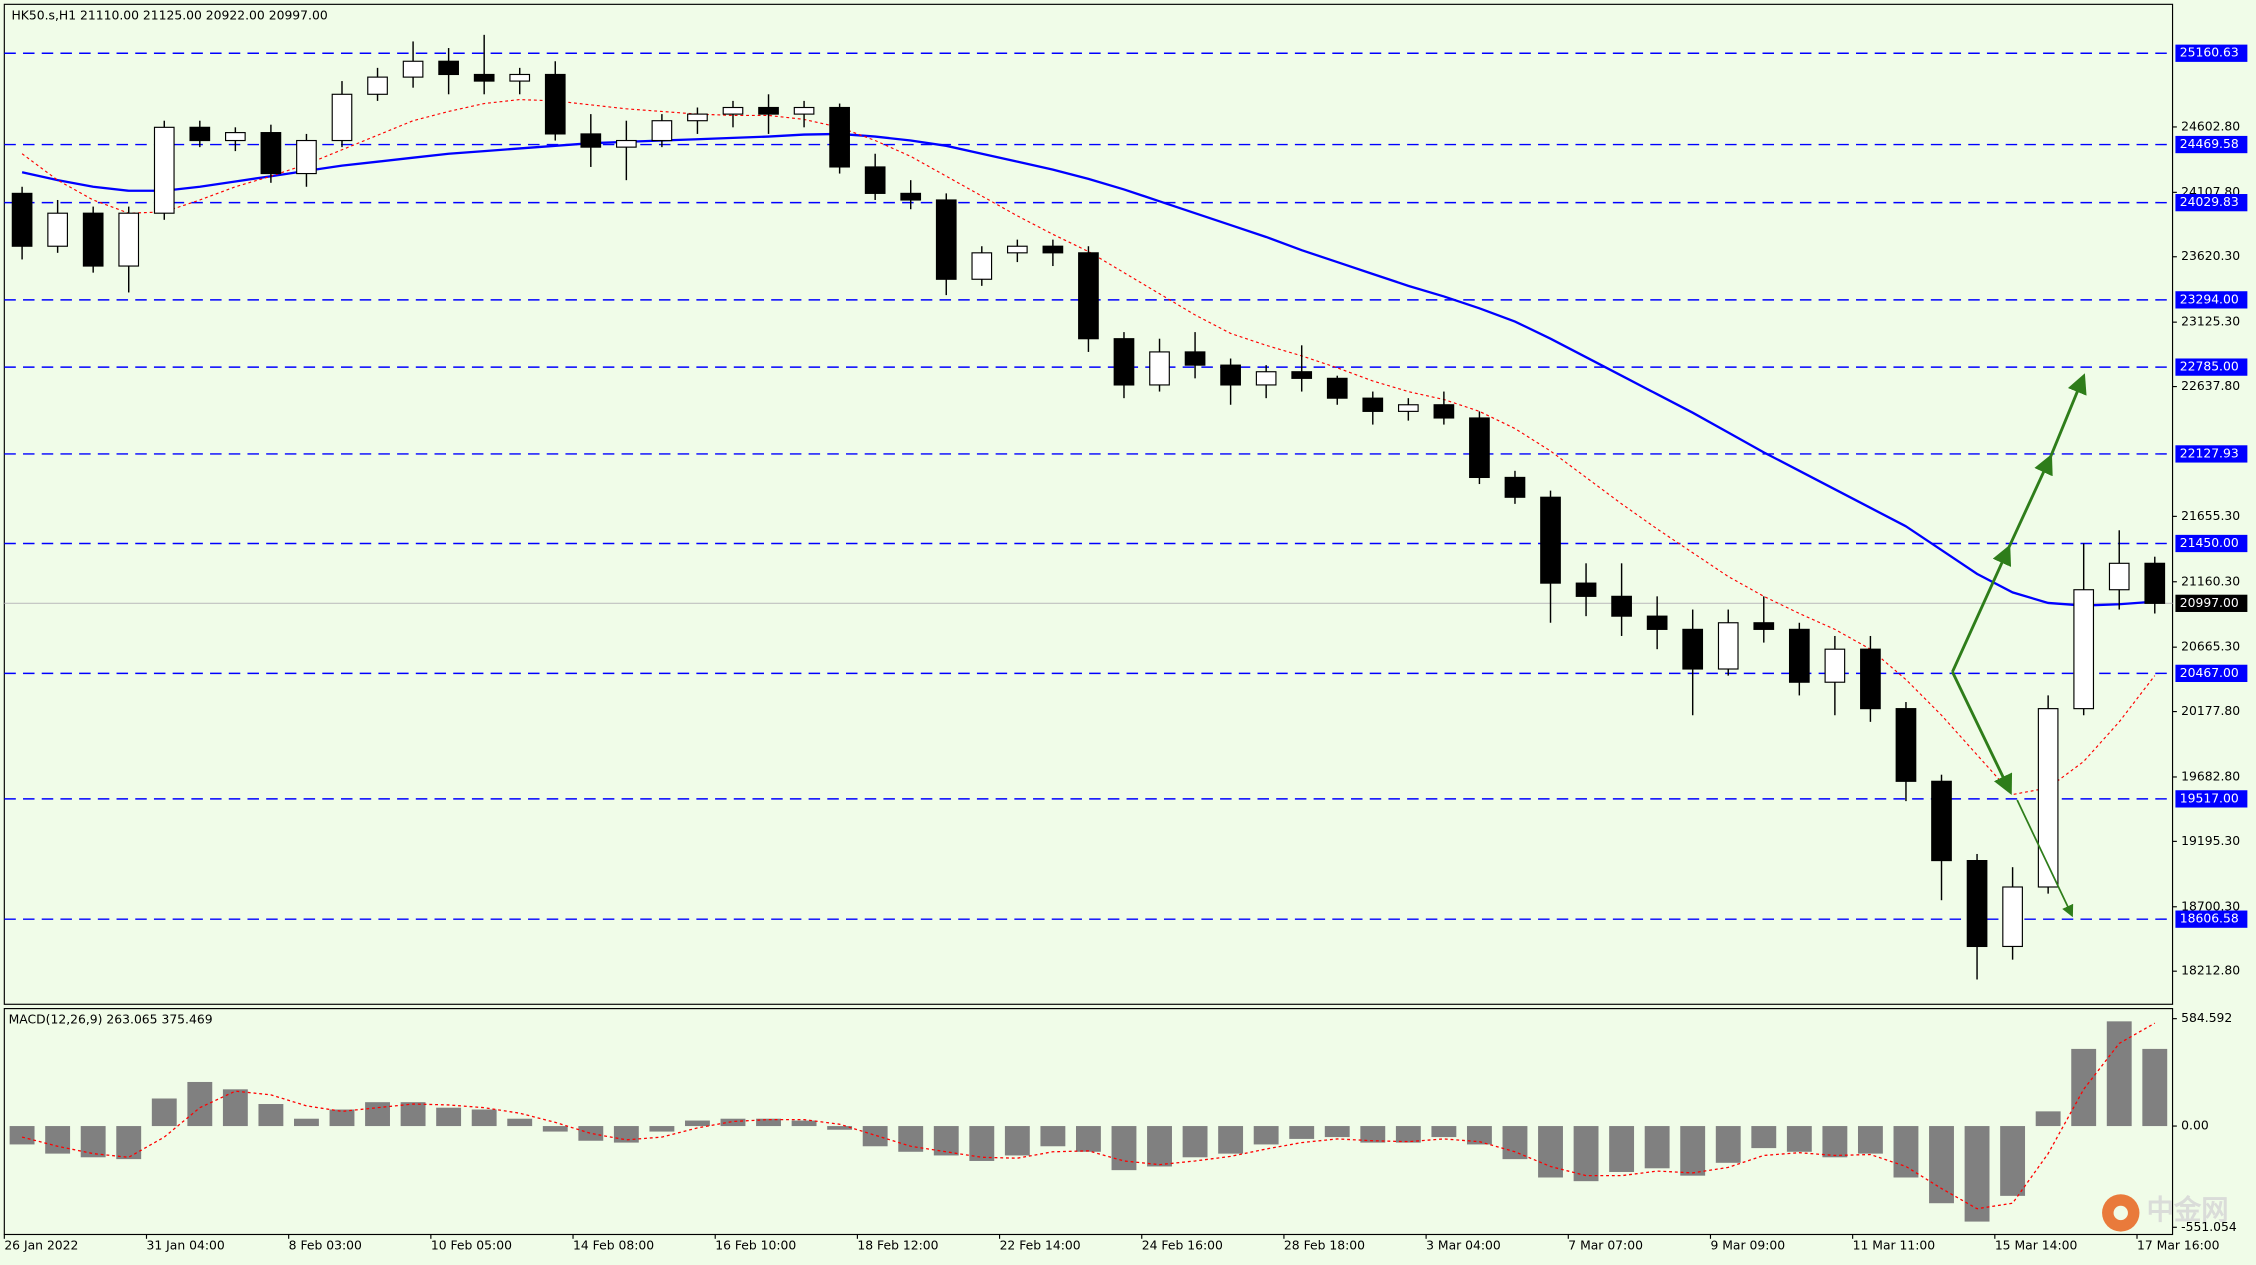 The image size is (2256, 1265). I want to click on logo-icon, so click(2120, 1213).